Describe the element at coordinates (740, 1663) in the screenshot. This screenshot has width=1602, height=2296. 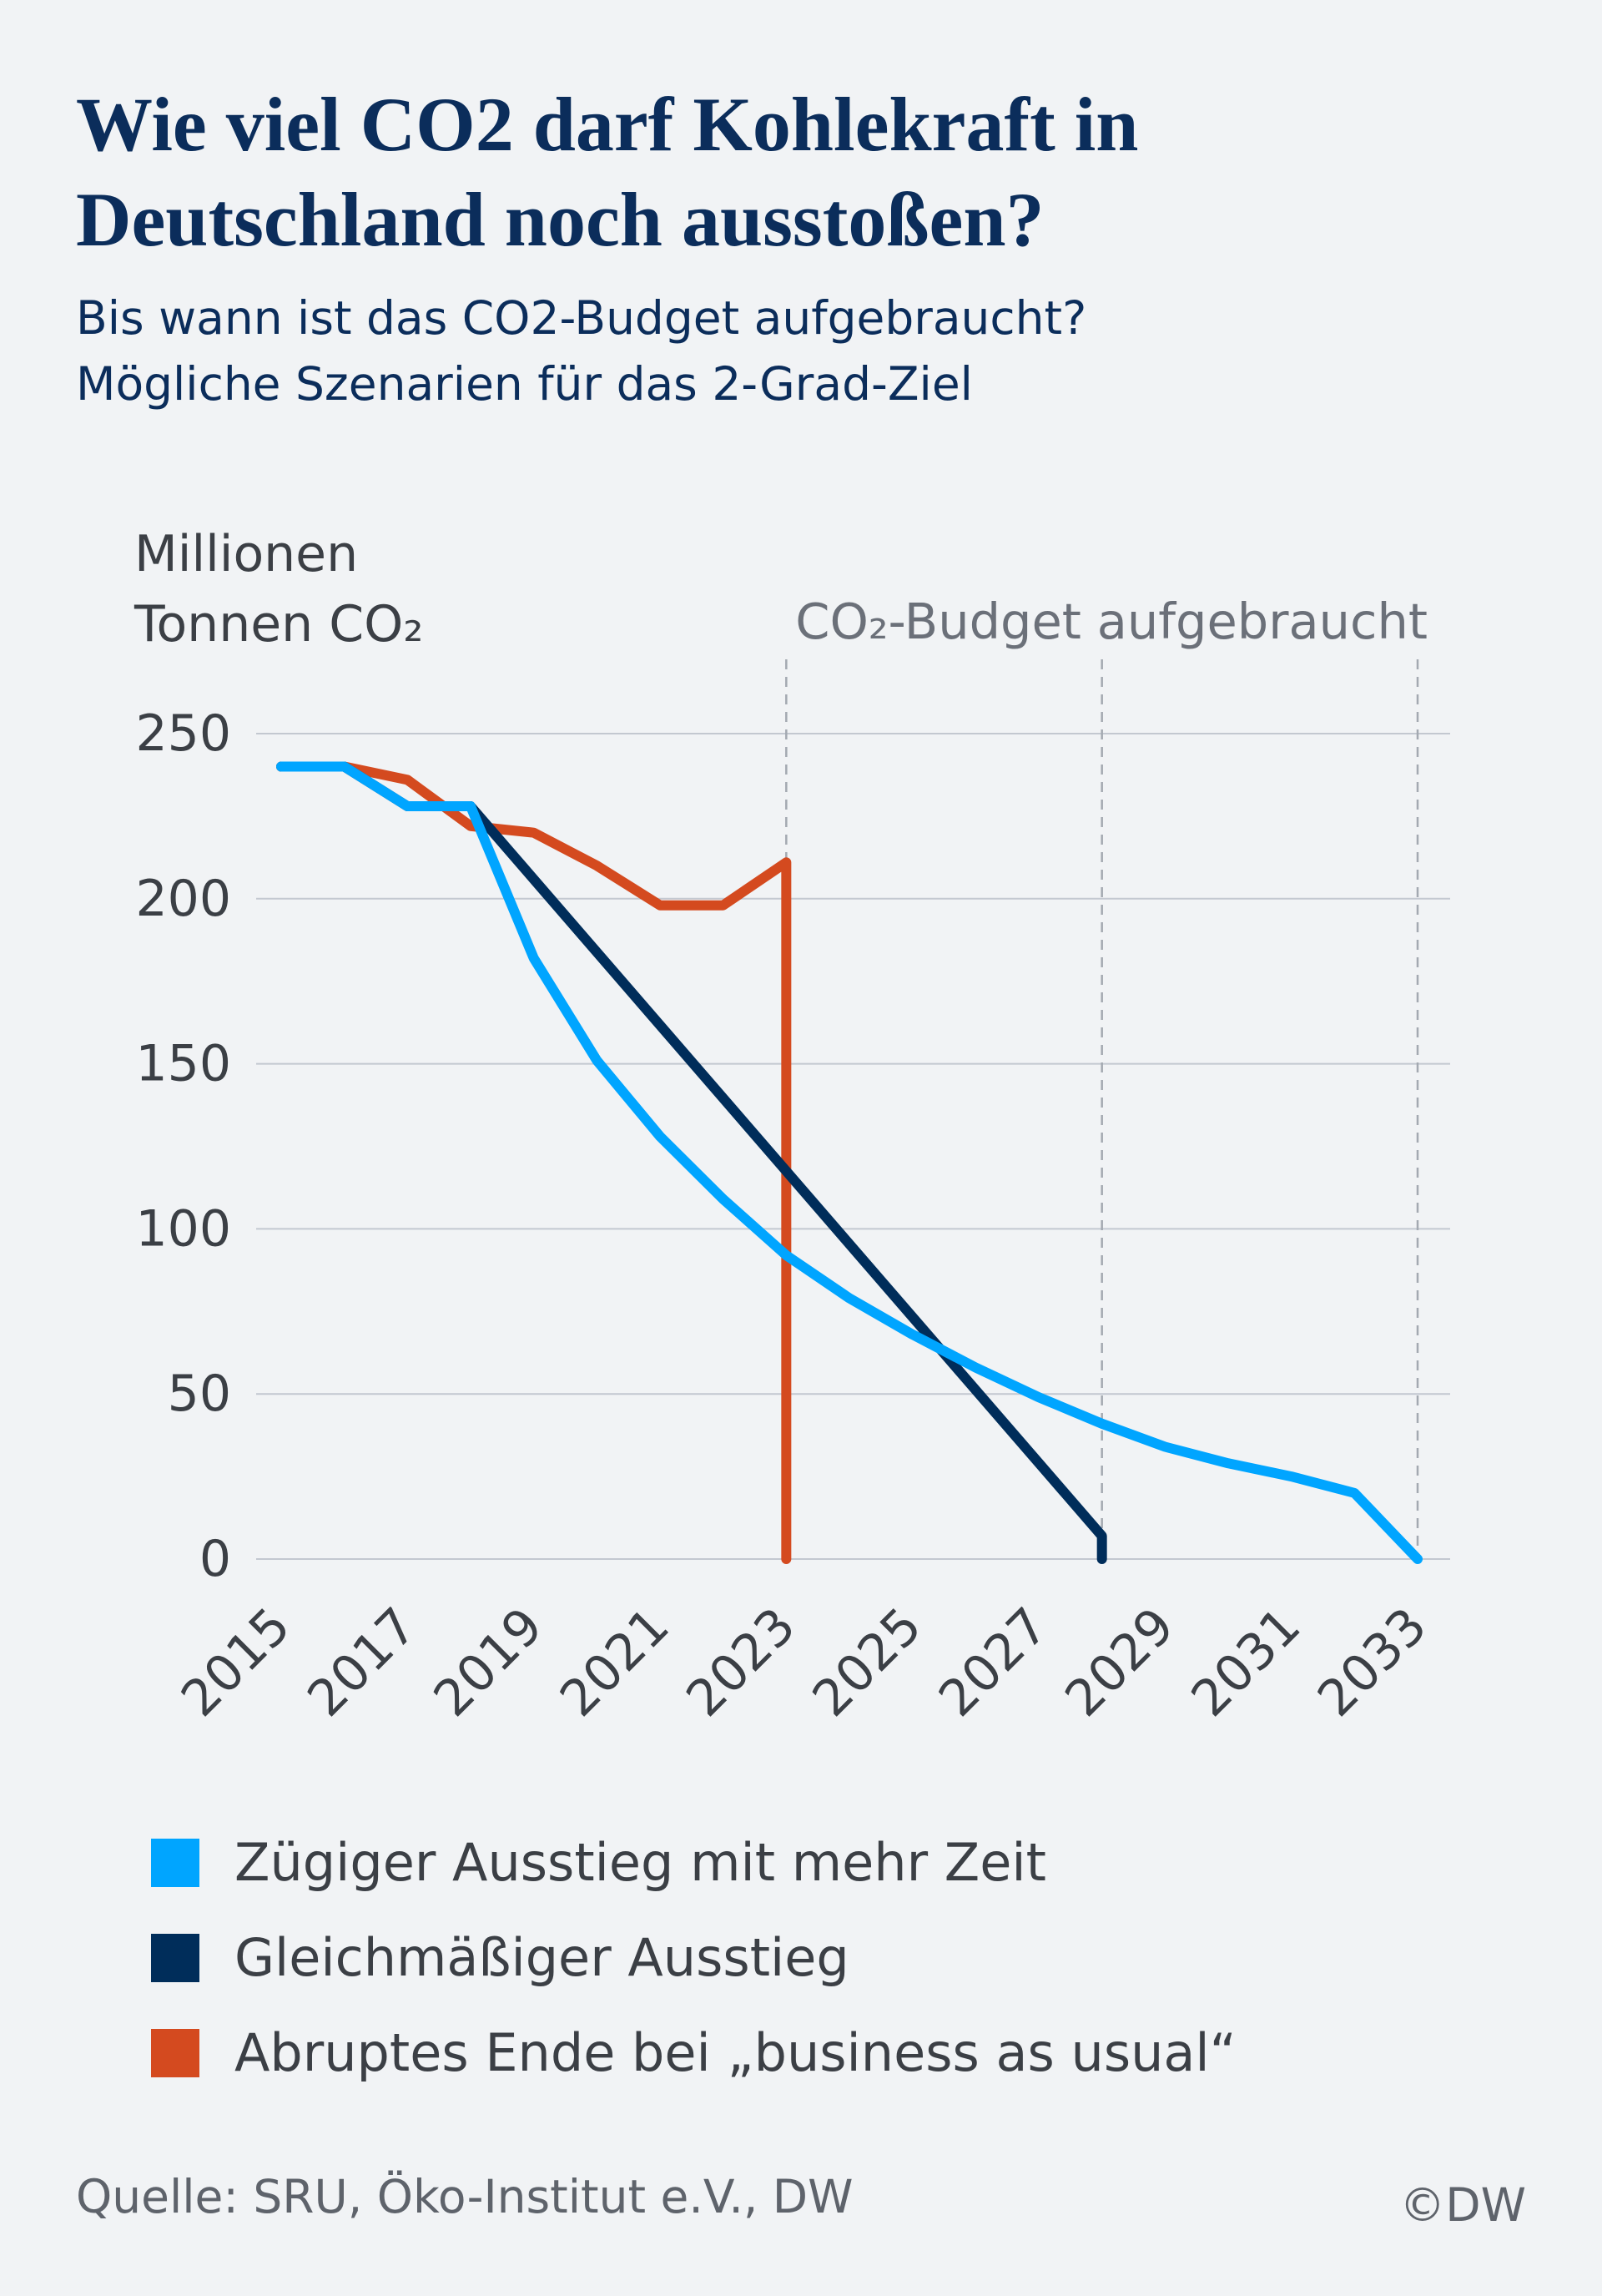
I see `x-tick-label: 2023` at that location.